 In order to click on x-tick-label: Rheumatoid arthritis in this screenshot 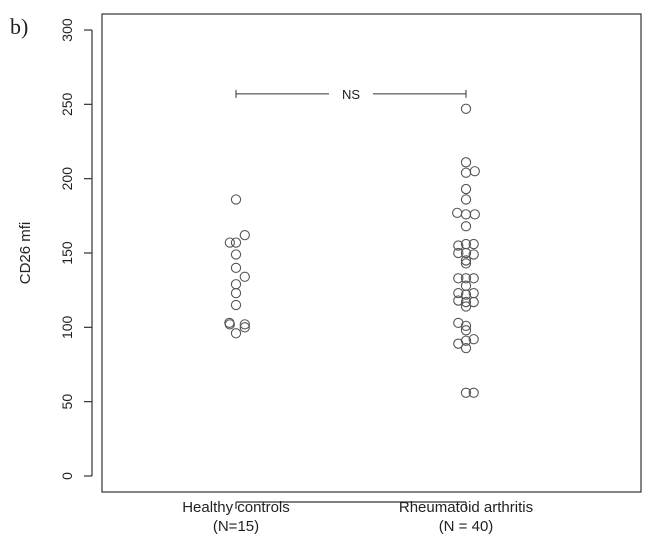, I will do `click(466, 507)`.